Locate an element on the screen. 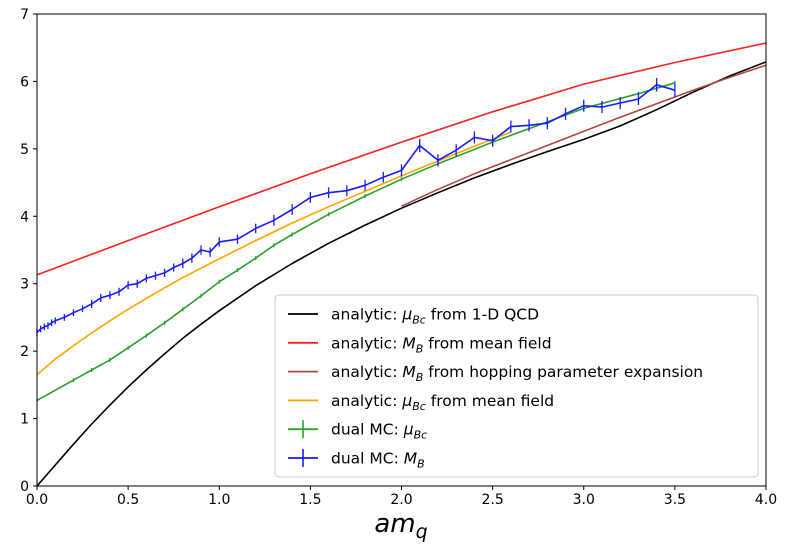 The width and height of the screenshot is (793, 547). legend-entry: analytic: μBc from 1-D QCD is located at coordinates (413, 316).